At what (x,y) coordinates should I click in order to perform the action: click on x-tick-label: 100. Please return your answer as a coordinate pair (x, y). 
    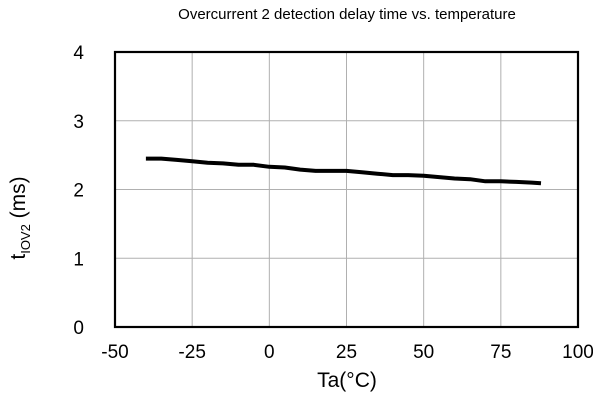
    Looking at the image, I should click on (577, 352).